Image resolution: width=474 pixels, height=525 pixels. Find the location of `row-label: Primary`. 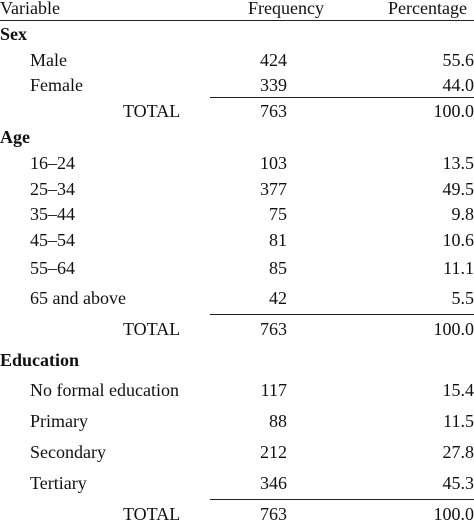

row-label: Primary is located at coordinates (59, 421).